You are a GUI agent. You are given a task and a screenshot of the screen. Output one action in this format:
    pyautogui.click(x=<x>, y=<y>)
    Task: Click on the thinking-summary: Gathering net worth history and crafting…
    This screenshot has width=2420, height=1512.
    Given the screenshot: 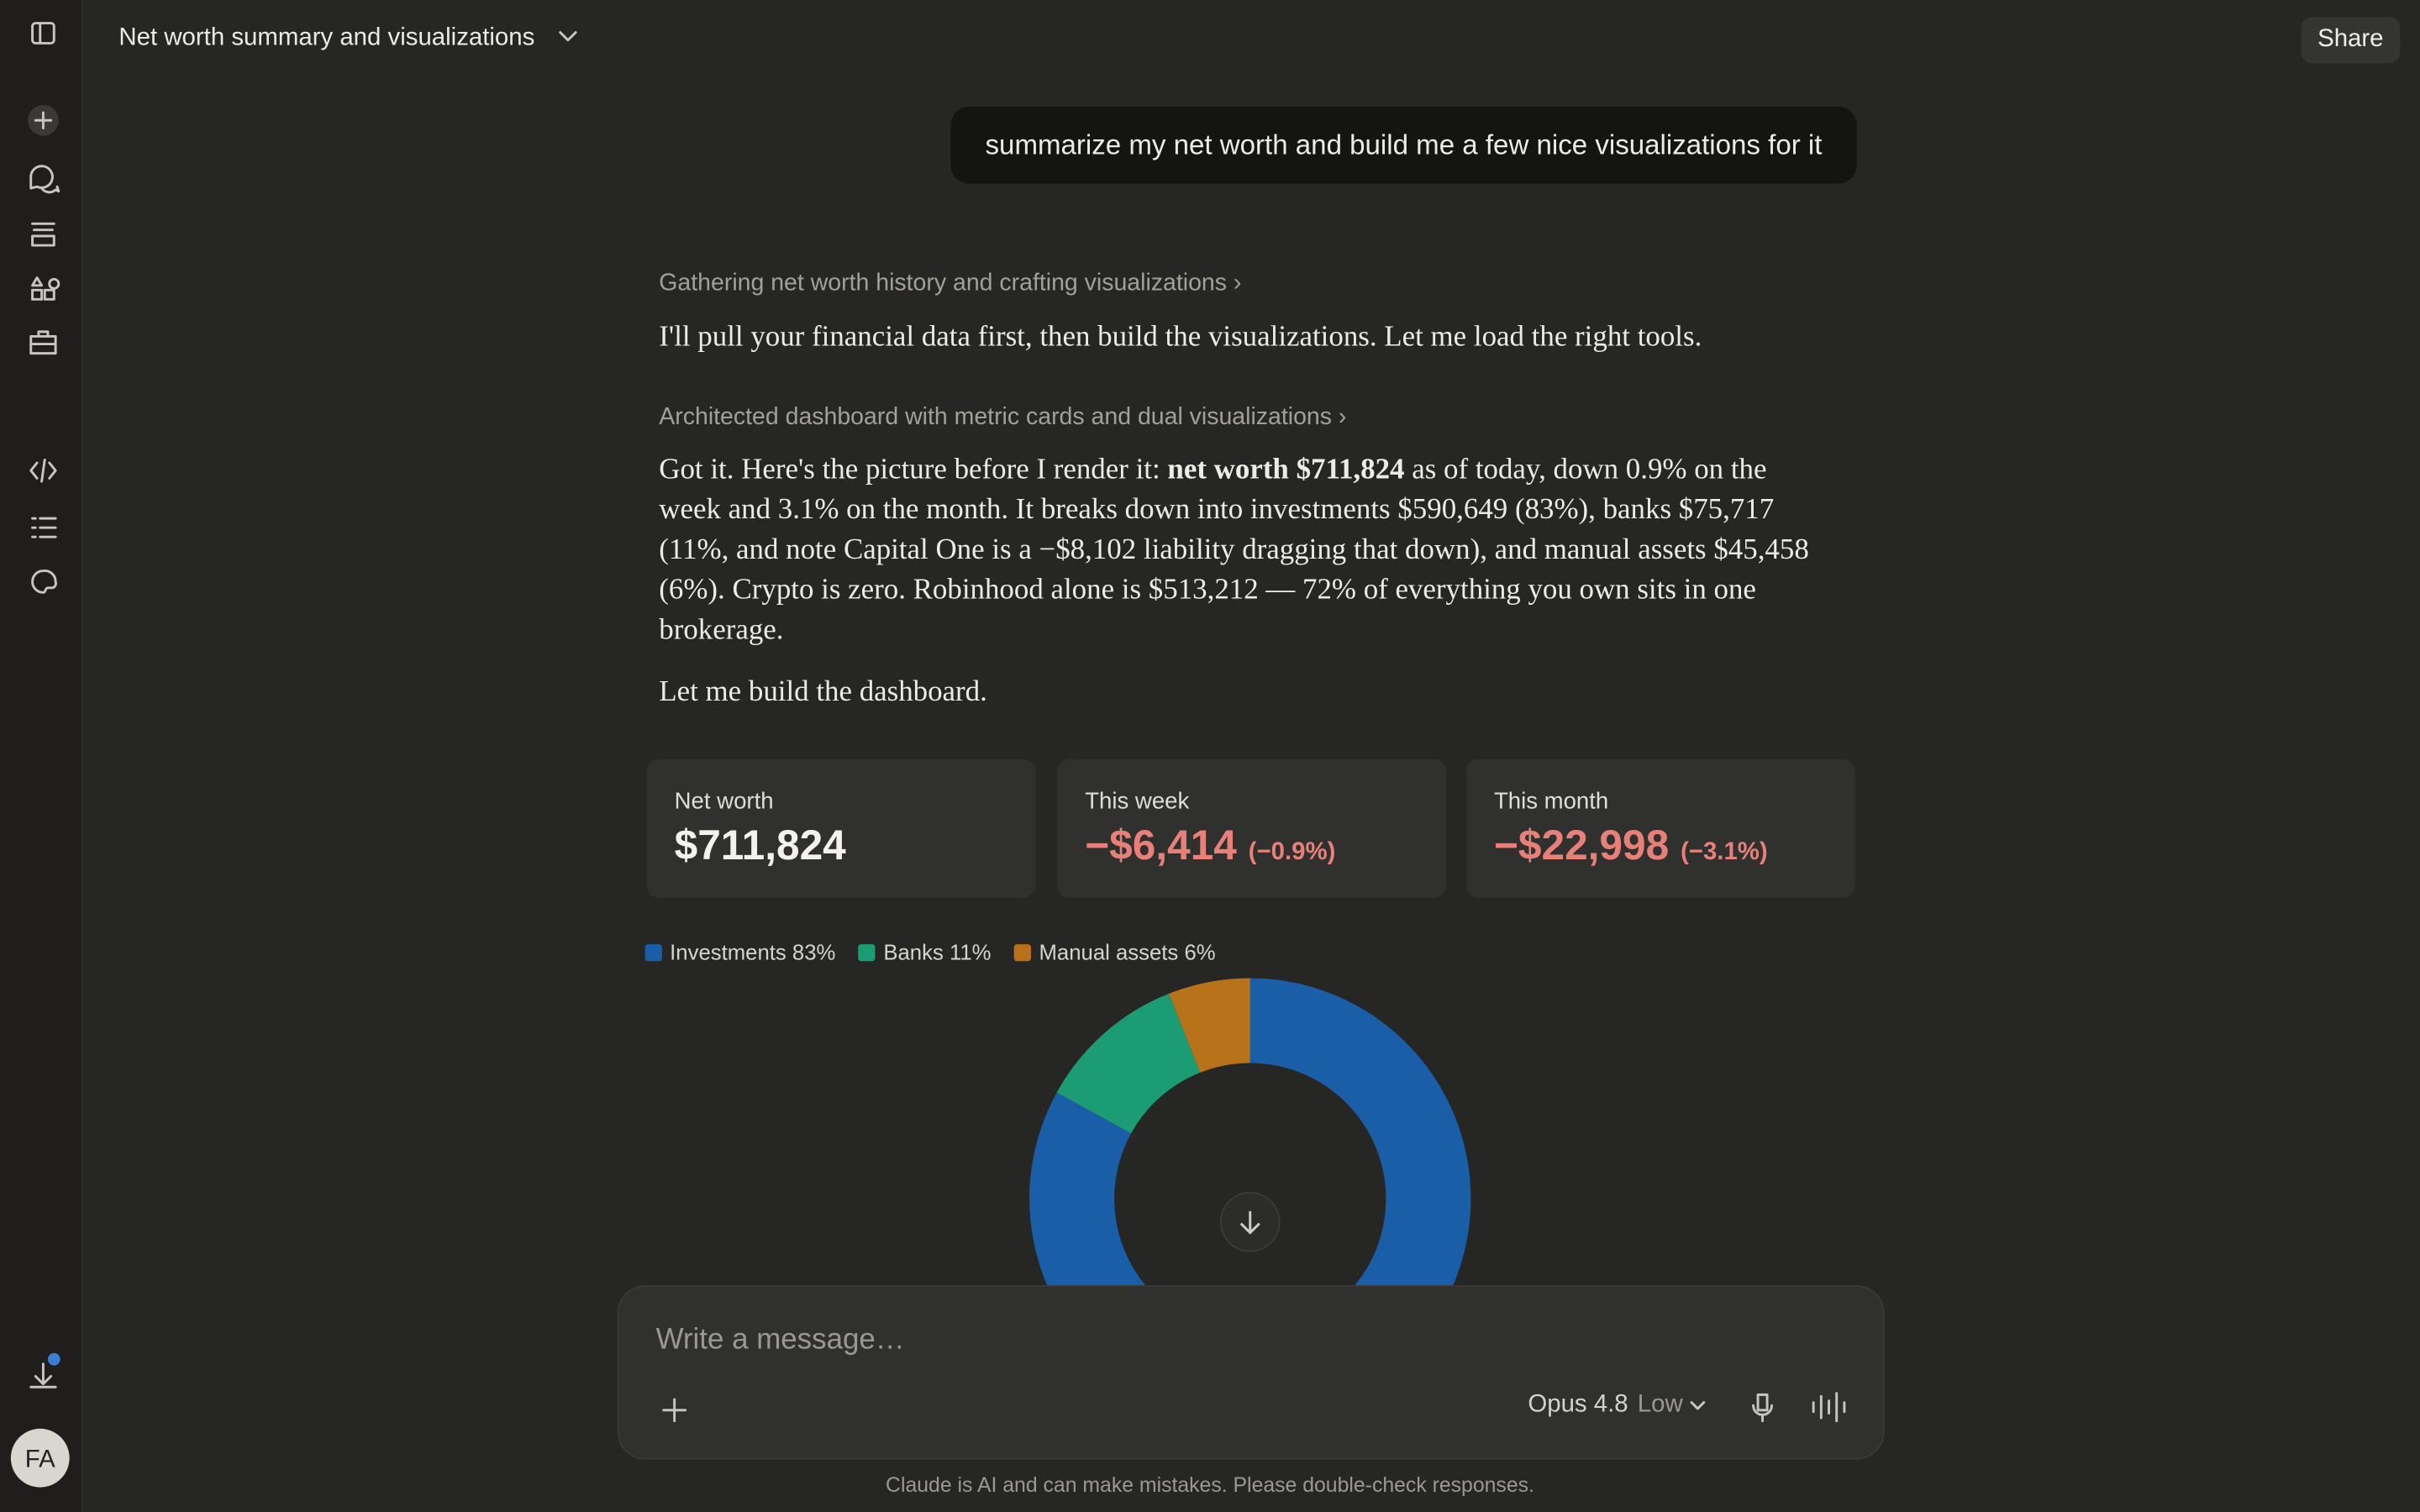 What is the action you would take?
    pyautogui.click(x=951, y=283)
    